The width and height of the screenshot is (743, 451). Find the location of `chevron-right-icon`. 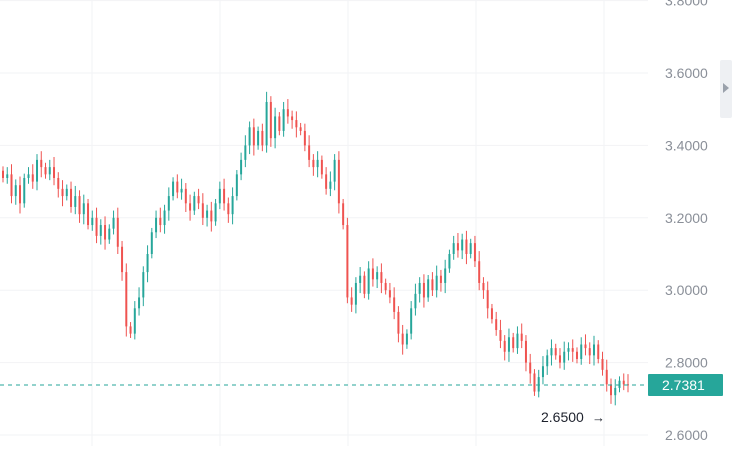

chevron-right-icon is located at coordinates (726, 88).